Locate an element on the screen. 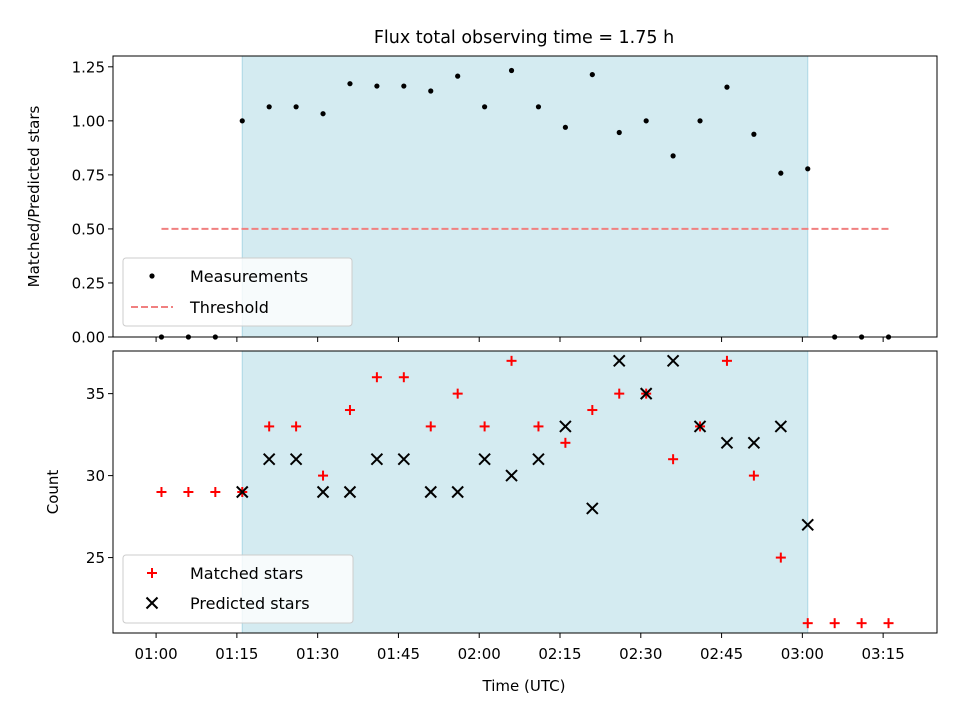 Image resolution: width=960 pixels, height=720 pixels. y-tick: 35 is located at coordinates (99, 394).